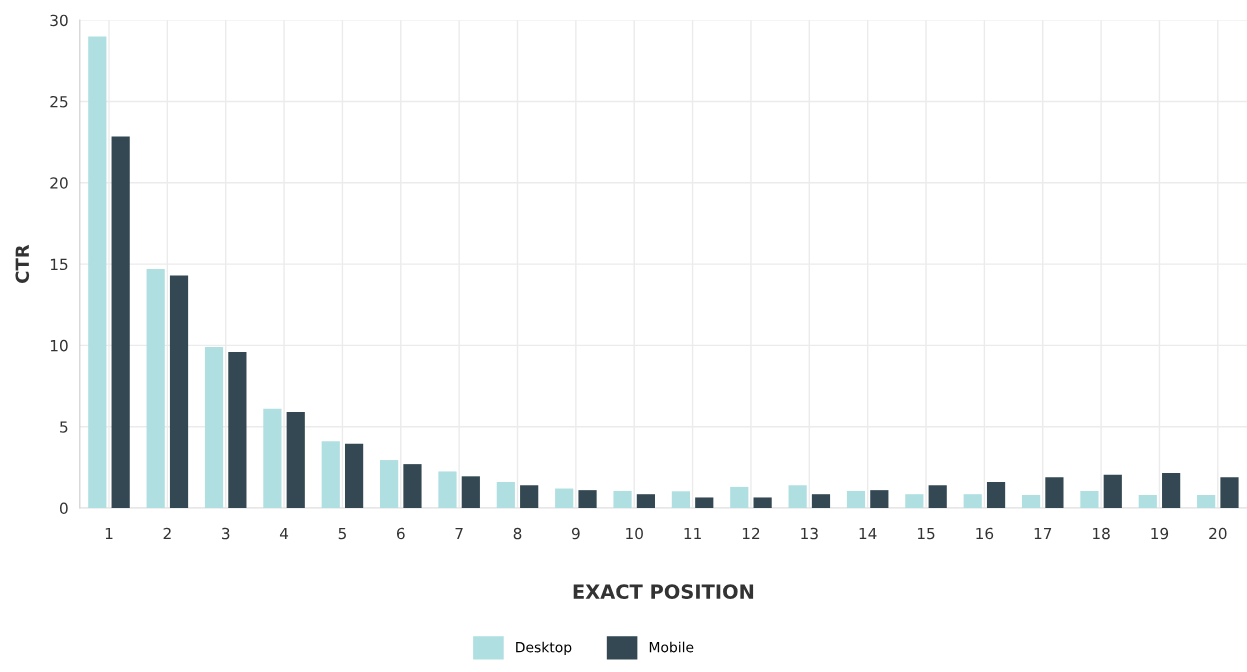  Describe the element at coordinates (59, 264) in the screenshot. I see `y-tick-label: 15` at that location.